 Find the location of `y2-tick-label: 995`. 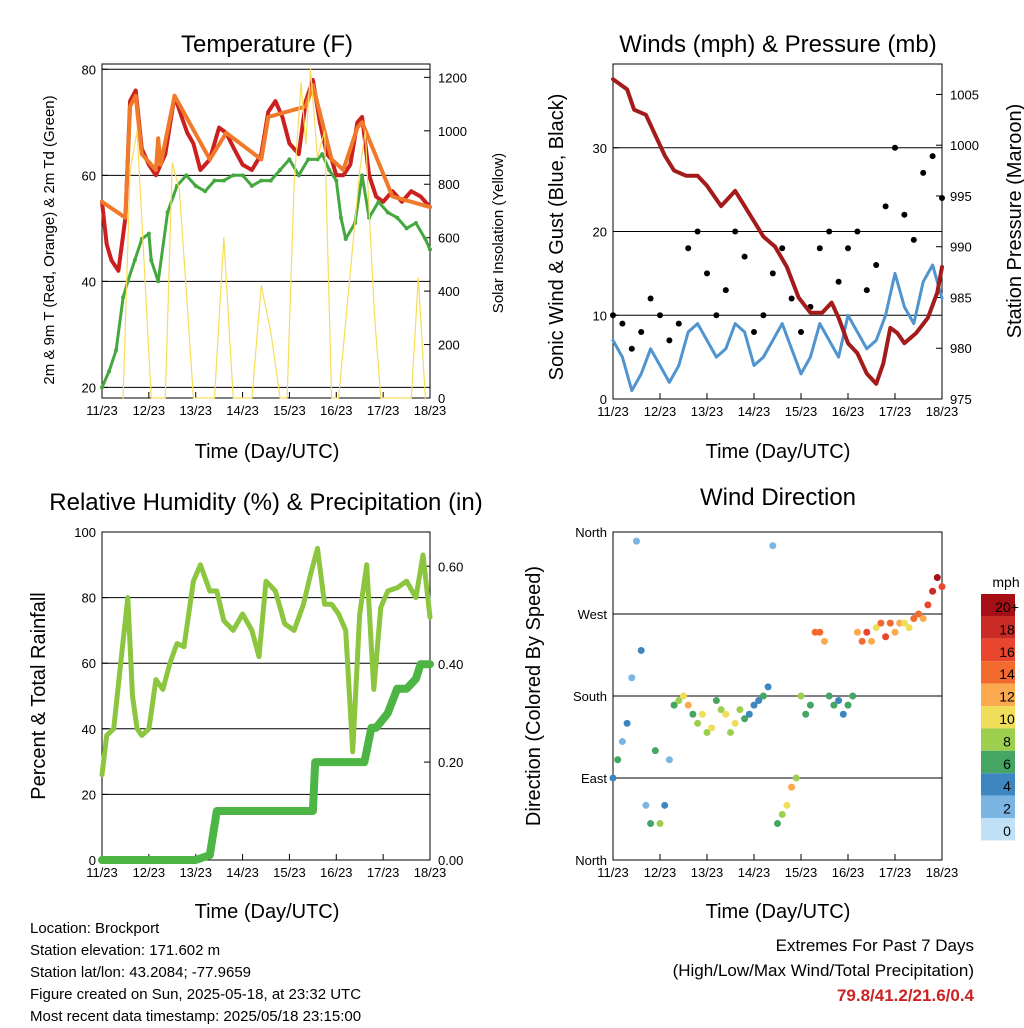

y2-tick-label: 995 is located at coordinates (961, 196).